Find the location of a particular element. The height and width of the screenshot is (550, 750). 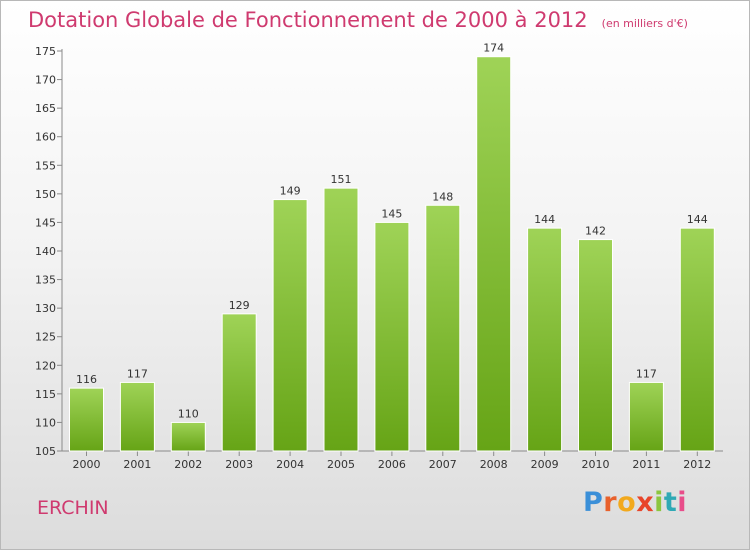

x-tick-label: 2001 is located at coordinates (137, 464).